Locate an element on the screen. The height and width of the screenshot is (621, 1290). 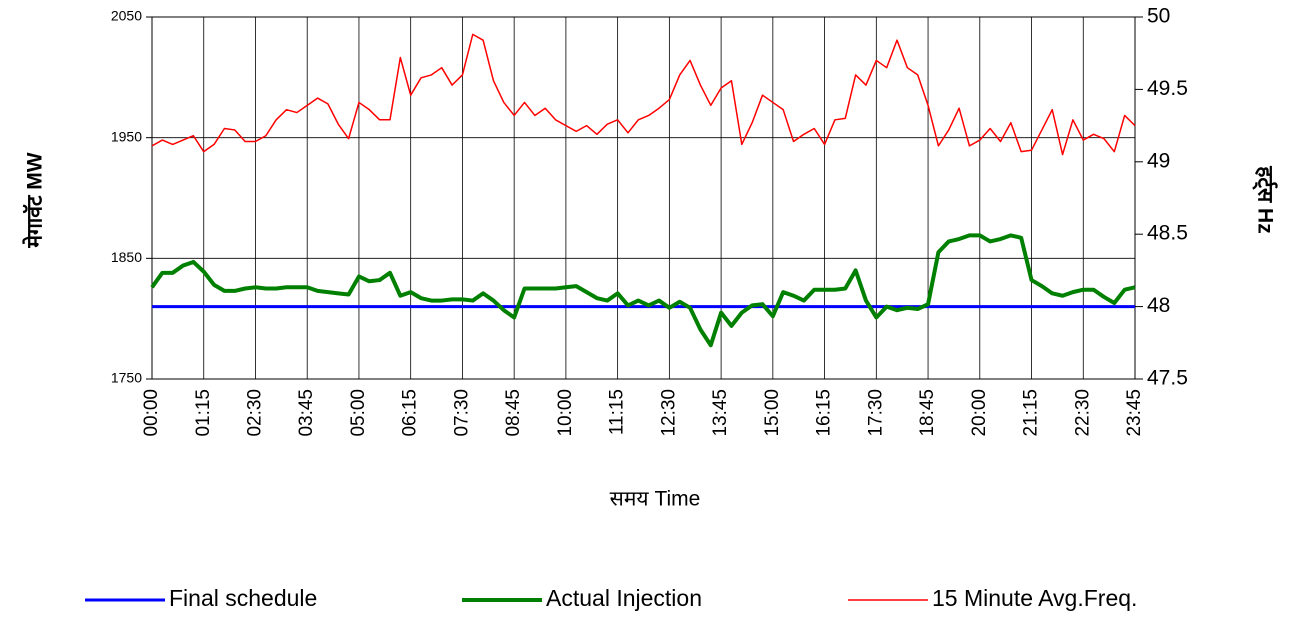
y-tick-label: 1850 is located at coordinates (126, 257).